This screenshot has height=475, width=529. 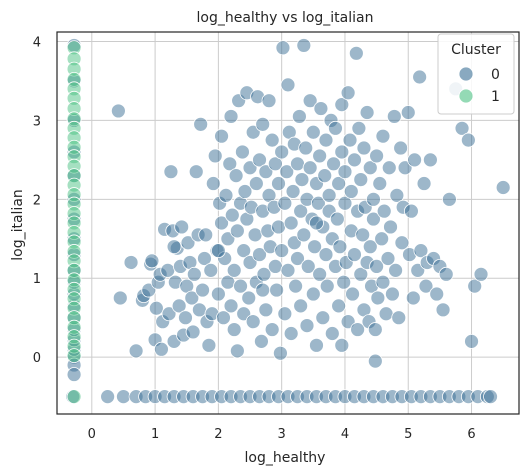 I want to click on x-tick-label: 5, so click(x=408, y=434).